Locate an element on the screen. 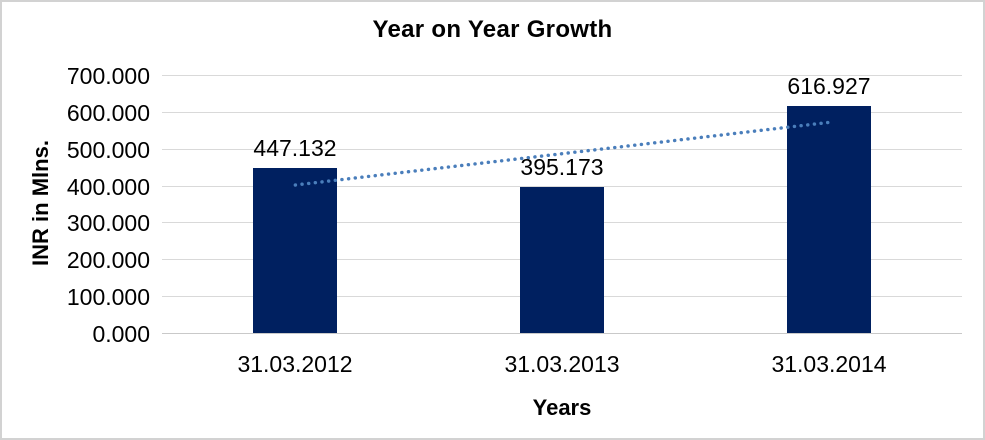 Image resolution: width=985 pixels, height=440 pixels. y-tick-label: 400.000 is located at coordinates (108, 187).